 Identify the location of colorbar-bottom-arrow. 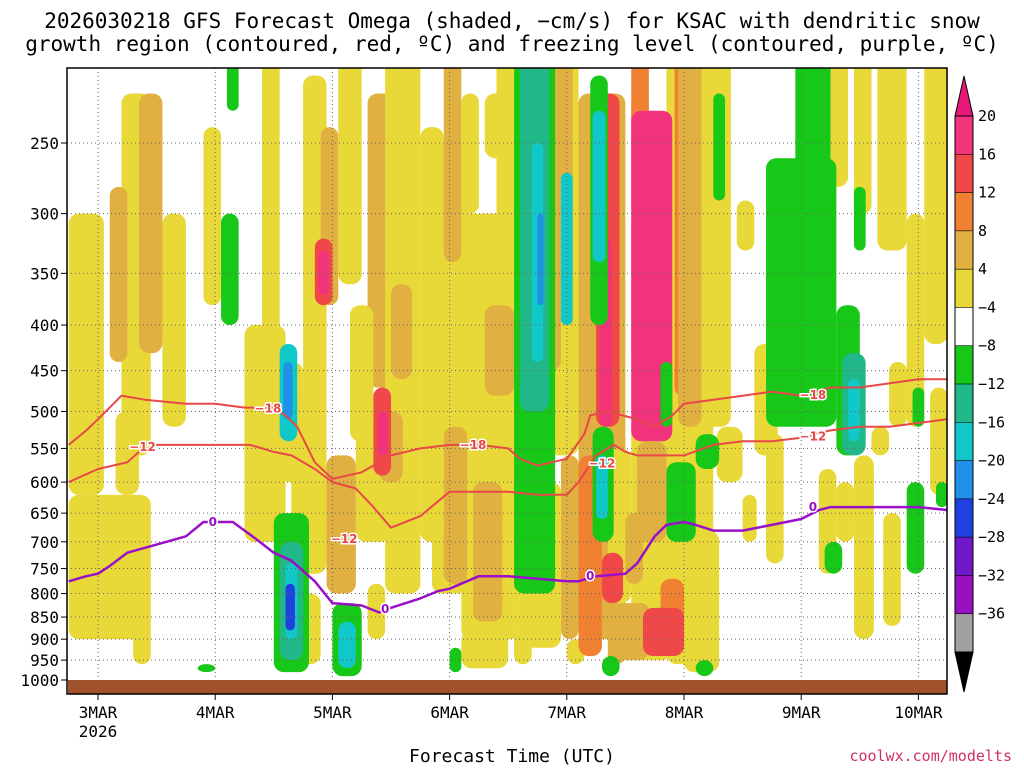
(964, 672).